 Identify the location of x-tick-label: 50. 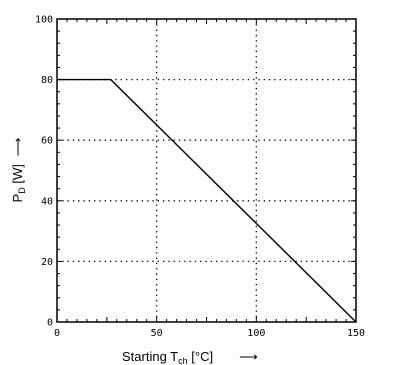
(157, 333).